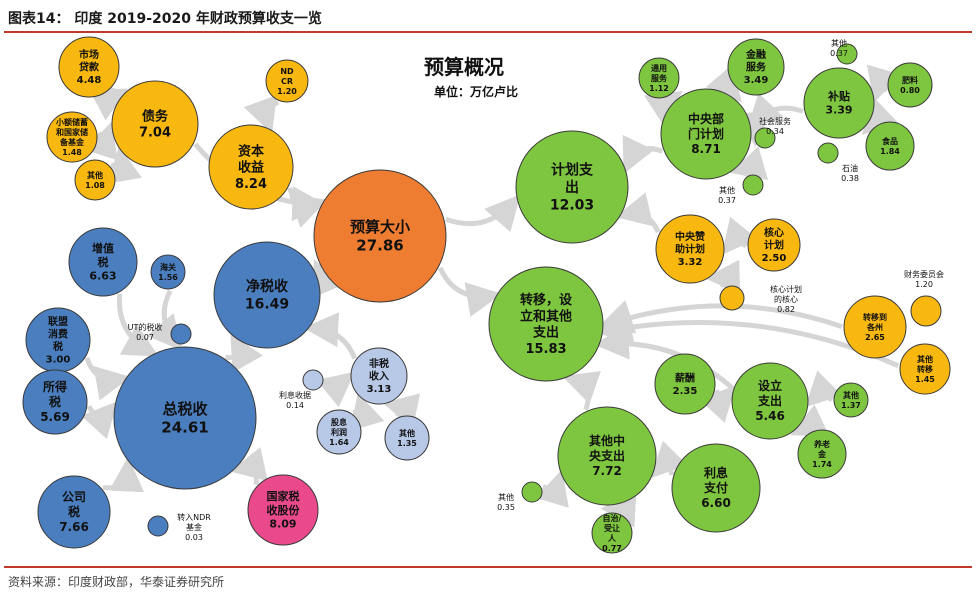 This screenshot has width=977, height=594. I want to click on flow-arrow-otherDebt-to-debt, so click(124, 165).